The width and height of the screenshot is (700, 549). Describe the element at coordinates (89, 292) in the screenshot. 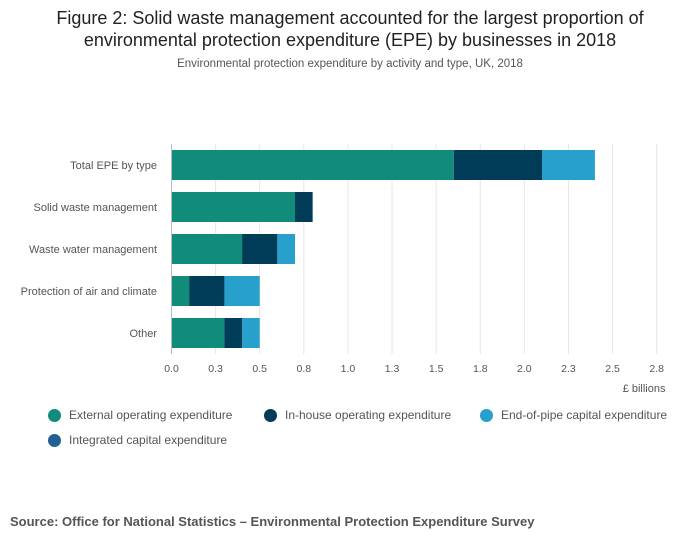

I see `category-label: Protection of air and climate` at that location.